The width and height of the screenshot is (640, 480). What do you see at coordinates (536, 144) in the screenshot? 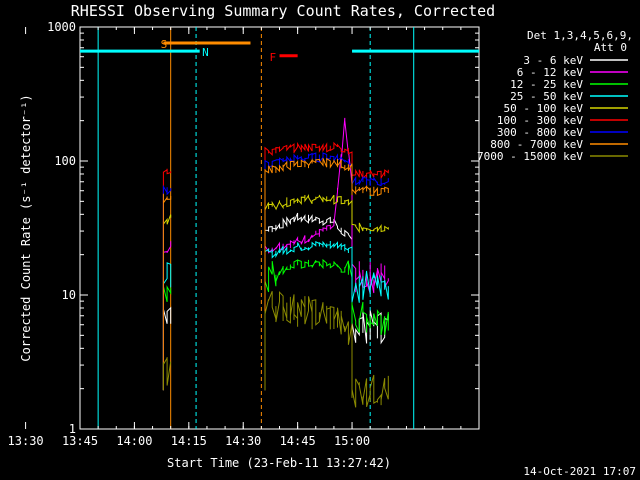
I see `legend-entry-label: 800 - 7000 keV` at bounding box center [536, 144].